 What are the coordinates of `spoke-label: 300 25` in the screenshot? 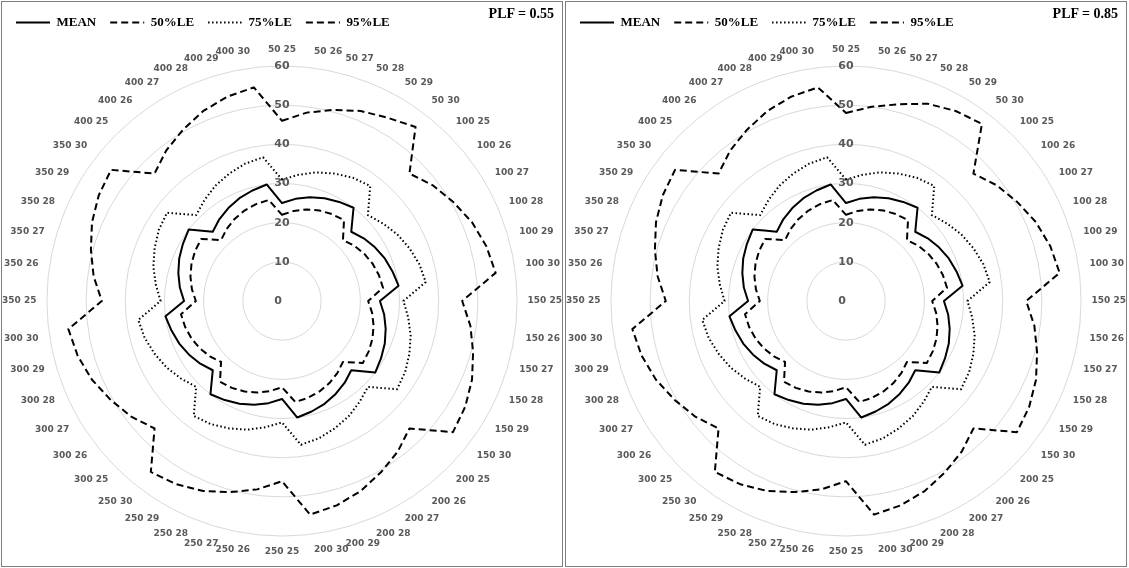 It's located at (91, 479).